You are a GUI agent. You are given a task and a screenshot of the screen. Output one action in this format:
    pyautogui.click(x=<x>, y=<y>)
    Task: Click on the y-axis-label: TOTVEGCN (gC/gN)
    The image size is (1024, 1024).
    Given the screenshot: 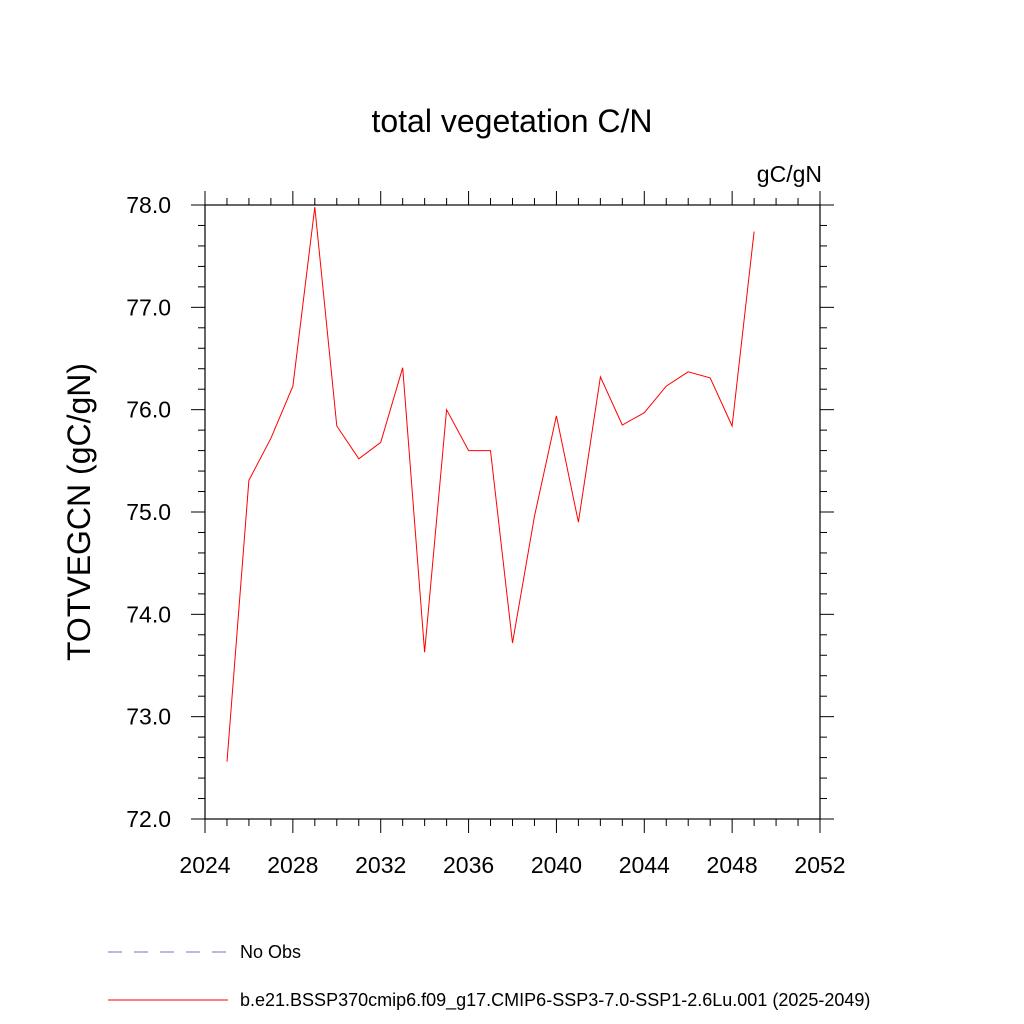 What is the action you would take?
    pyautogui.click(x=79, y=512)
    